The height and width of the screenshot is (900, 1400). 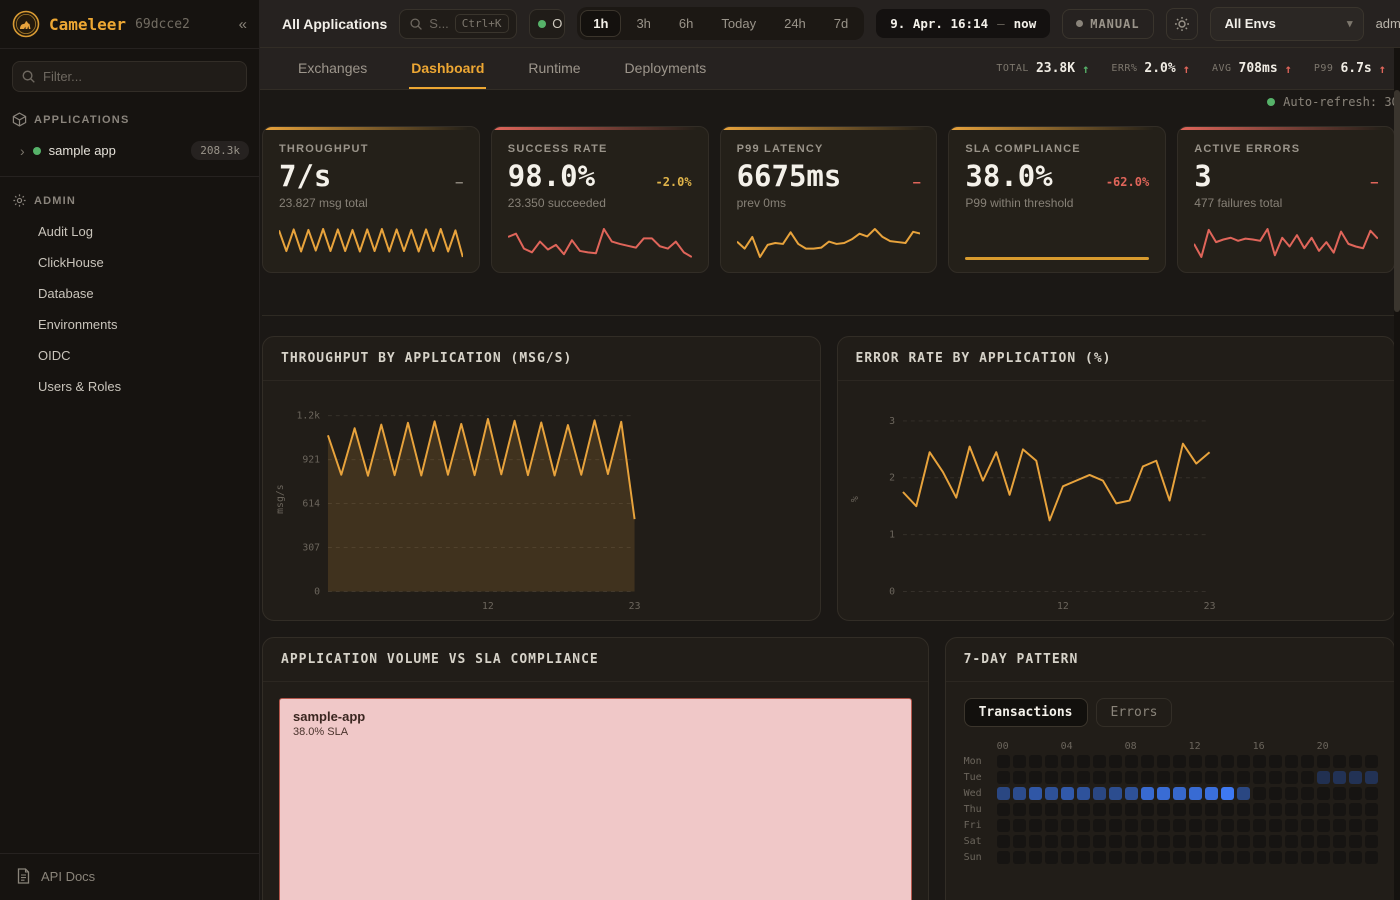 I want to click on sidebar-item-audit-log: Audit Log, so click(x=65, y=231).